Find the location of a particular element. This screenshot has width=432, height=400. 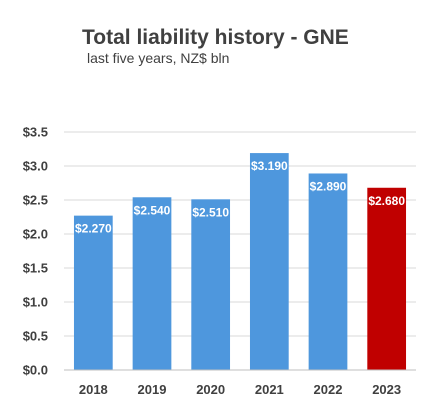

data-labels: $2.270 $2.540 $2.510 $3.190 $2.890 $2.680 is located at coordinates (240, 197).